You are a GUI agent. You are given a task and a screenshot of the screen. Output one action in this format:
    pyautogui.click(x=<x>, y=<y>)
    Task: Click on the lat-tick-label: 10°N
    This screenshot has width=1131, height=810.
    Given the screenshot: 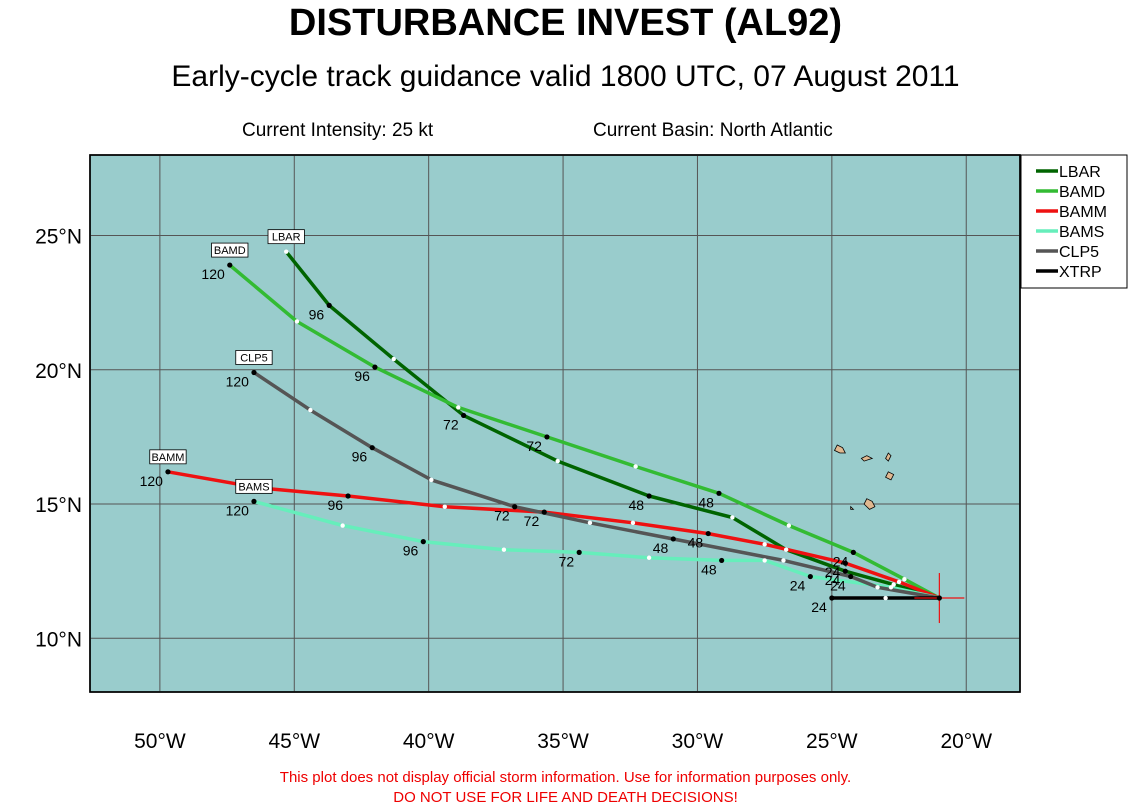 What is the action you would take?
    pyautogui.click(x=58, y=639)
    